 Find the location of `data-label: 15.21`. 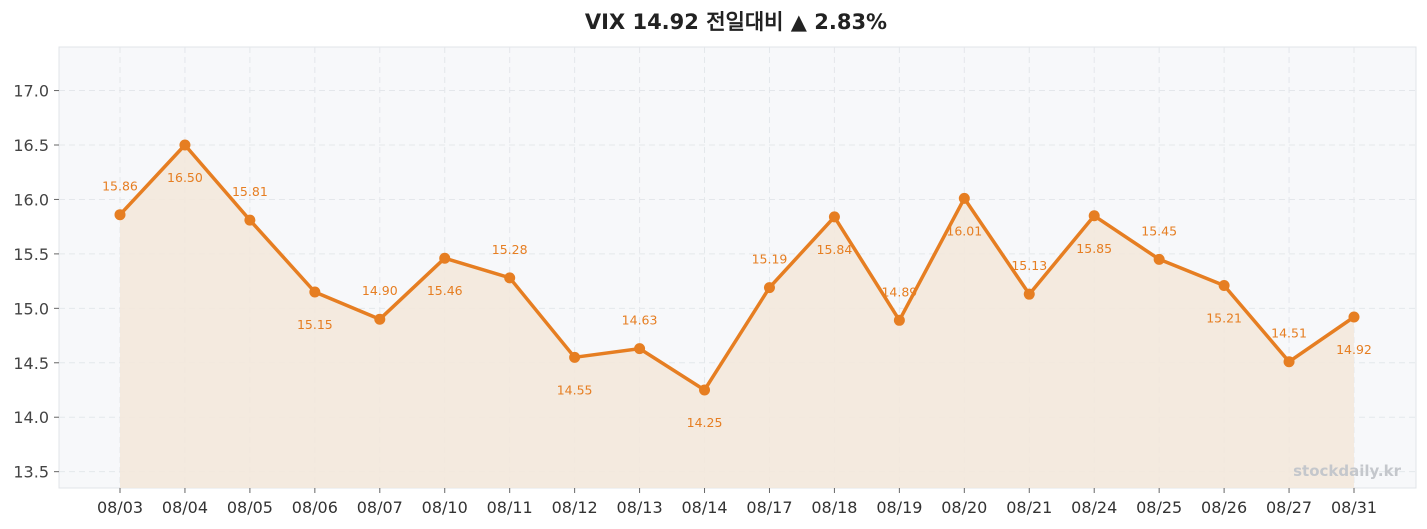

data-label: 15.21 is located at coordinates (1224, 317).